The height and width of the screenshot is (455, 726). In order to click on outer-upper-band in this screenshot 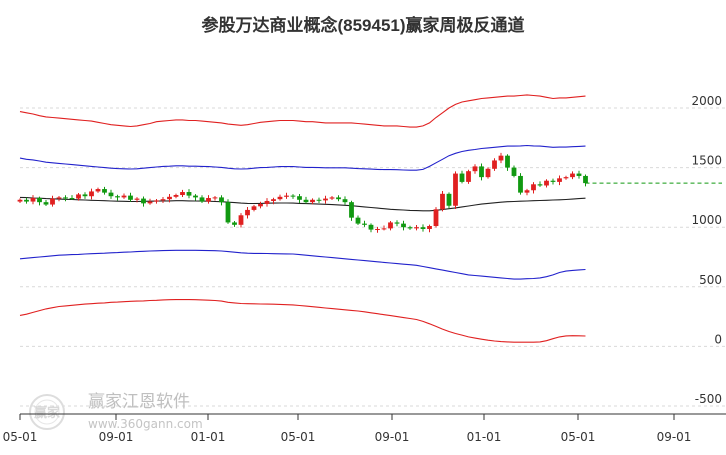, I will do `click(302, 111)`.